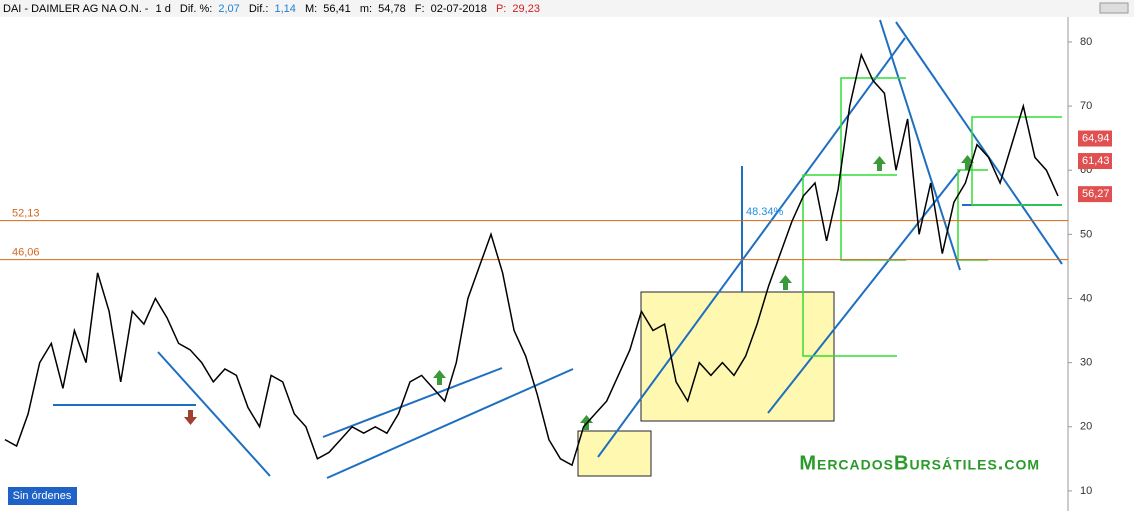 The height and width of the screenshot is (511, 1134). I want to click on value: 02-07-2018, so click(459, 9).